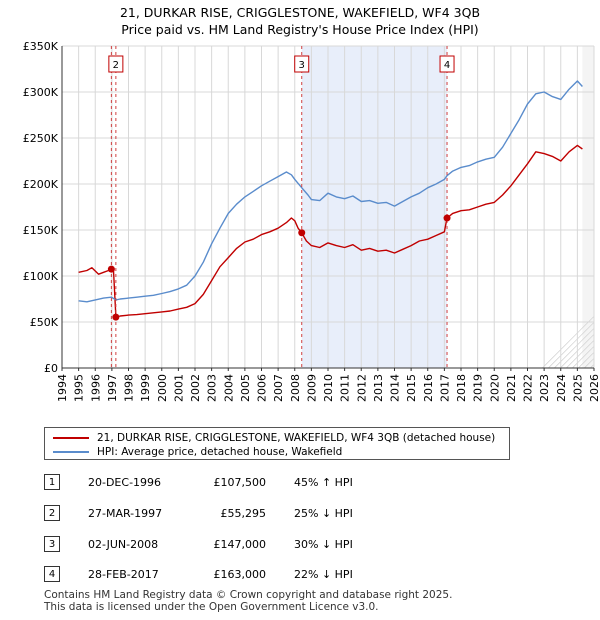  I want to click on sale-label-box: 4, so click(447, 64).